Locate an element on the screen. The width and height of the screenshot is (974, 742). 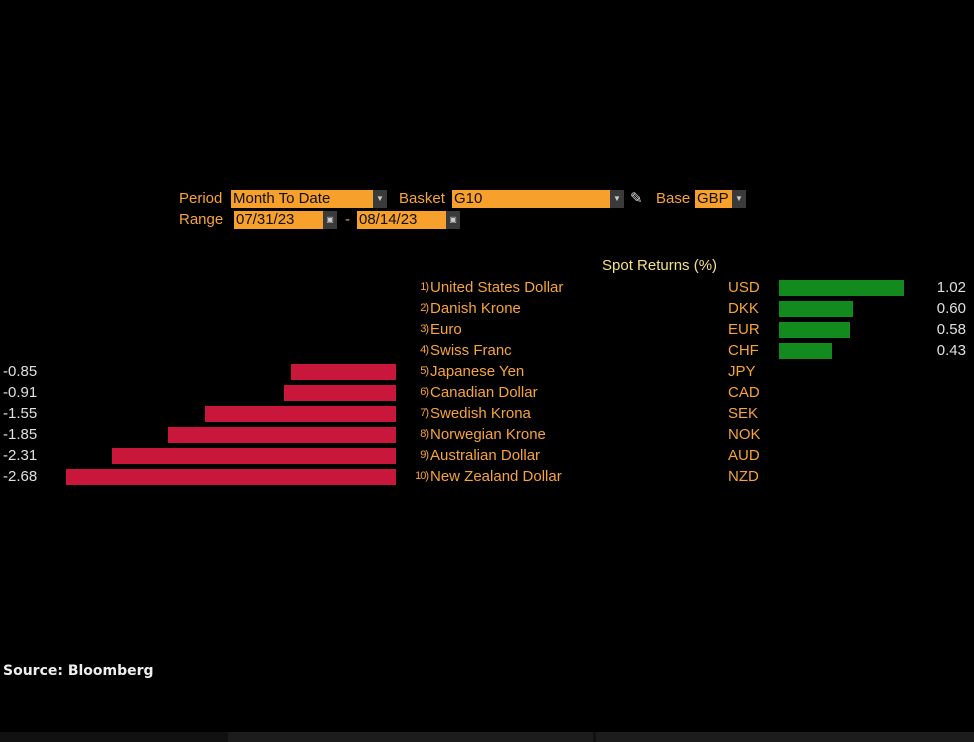
currency-name: United States Dollar is located at coordinates (497, 287).